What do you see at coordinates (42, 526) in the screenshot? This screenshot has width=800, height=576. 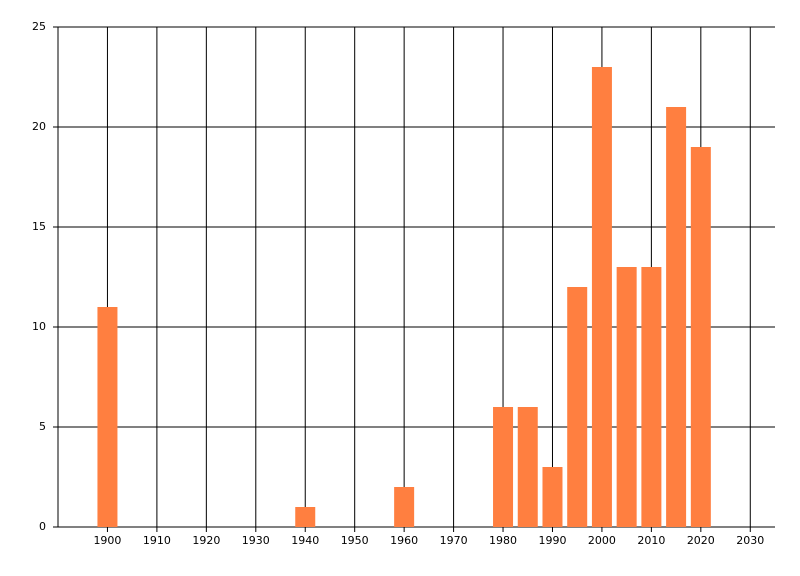 I see `y-tick-label: 0` at bounding box center [42, 526].